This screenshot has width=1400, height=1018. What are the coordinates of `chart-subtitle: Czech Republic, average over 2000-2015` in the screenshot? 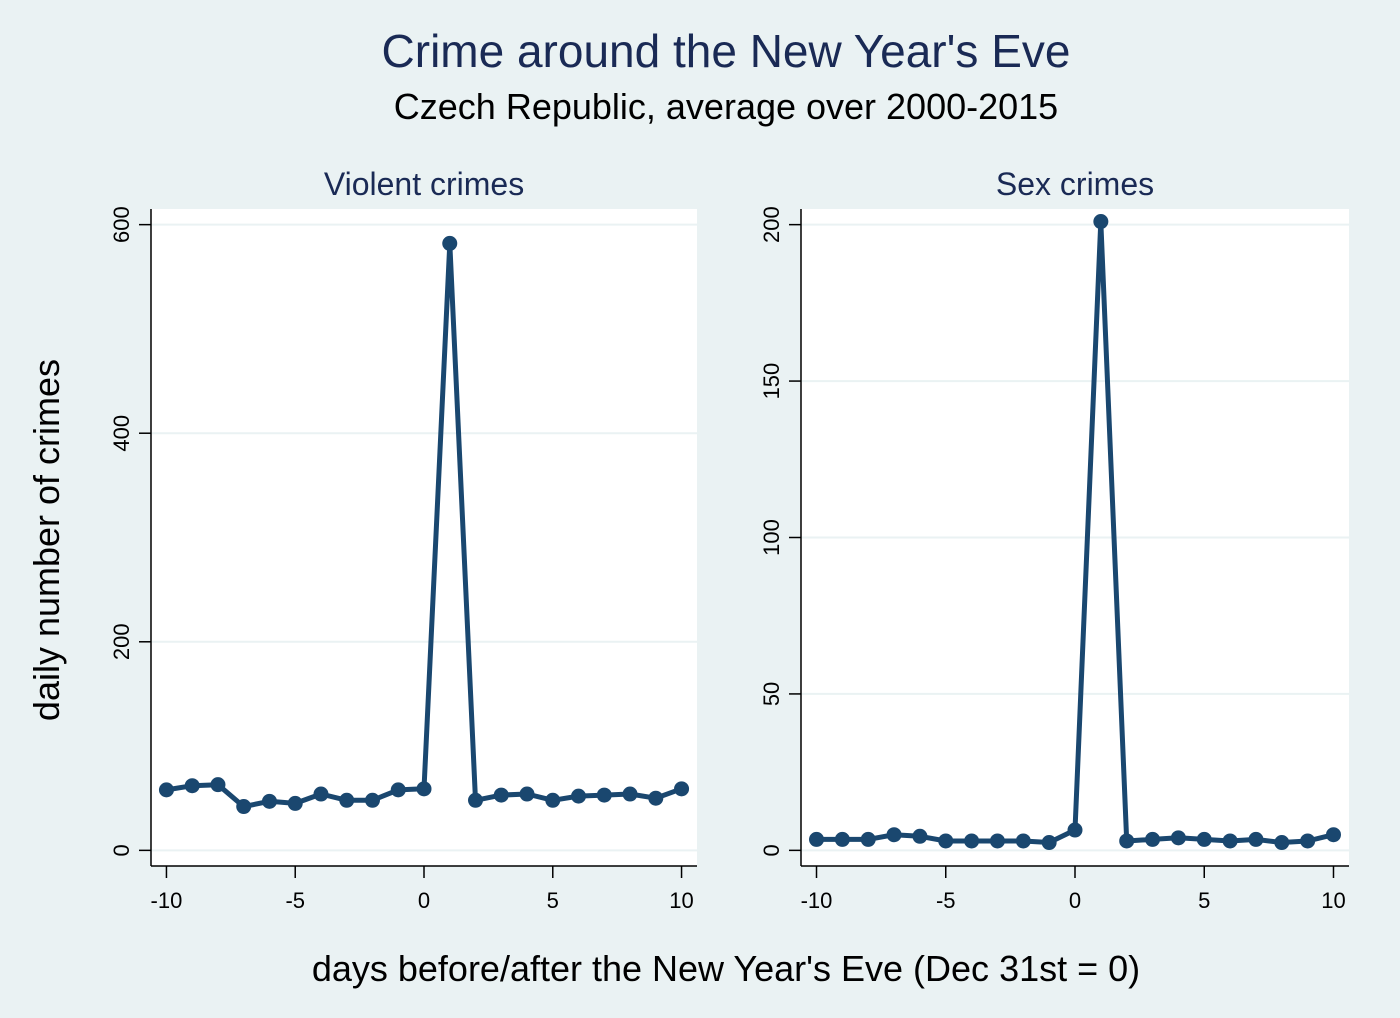 It's located at (726, 106).